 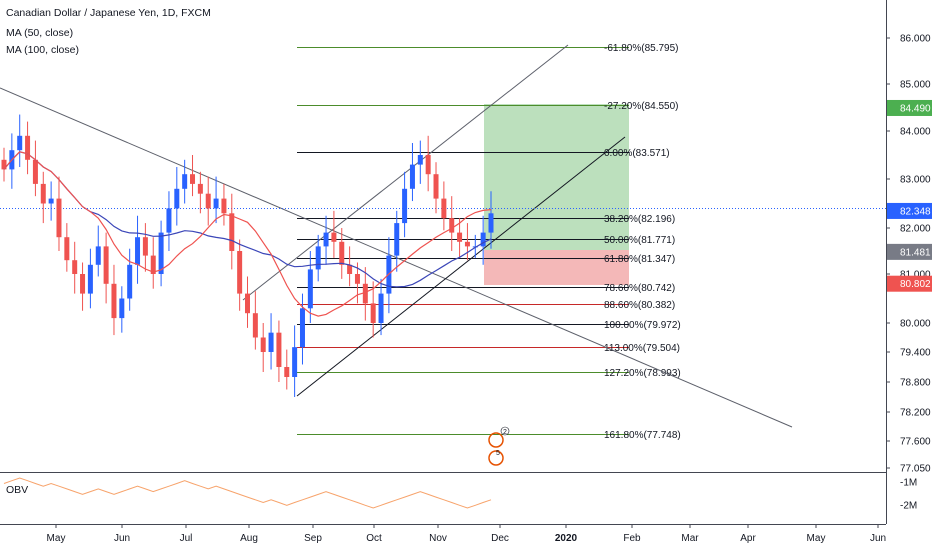 What do you see at coordinates (499, 446) in the screenshot?
I see `wave-marker-icon: 2 5` at bounding box center [499, 446].